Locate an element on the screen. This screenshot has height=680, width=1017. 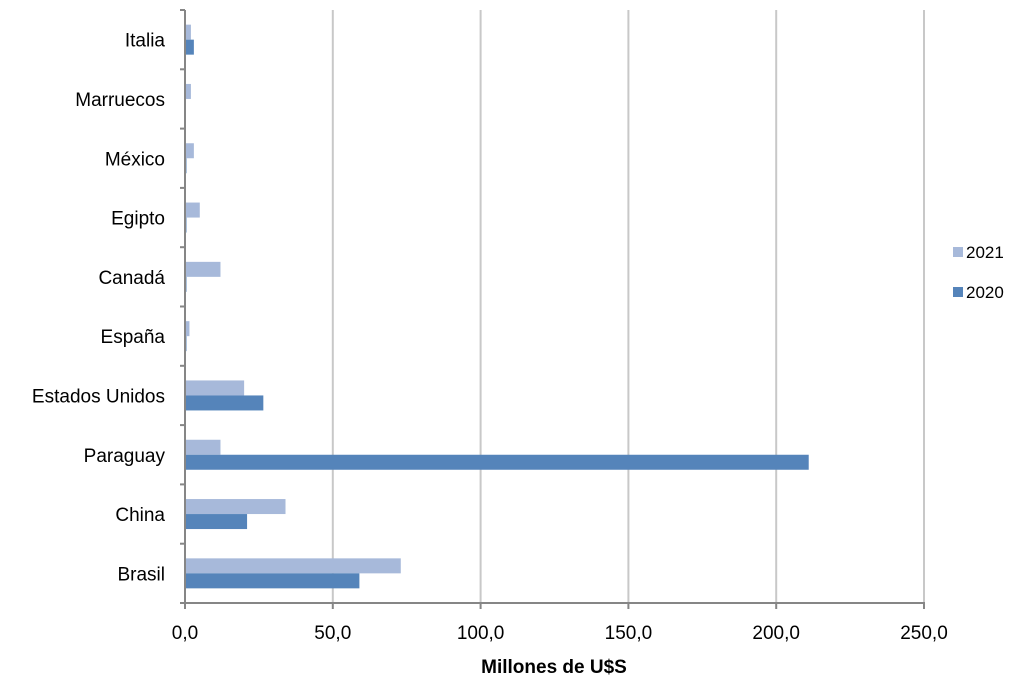
bar-2021-canadá is located at coordinates (203, 269).